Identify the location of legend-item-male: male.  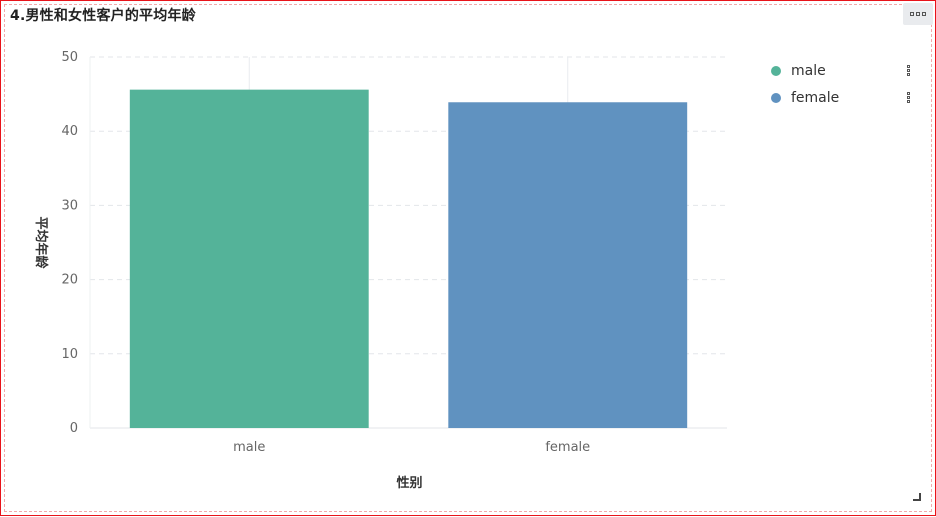
(844, 70).